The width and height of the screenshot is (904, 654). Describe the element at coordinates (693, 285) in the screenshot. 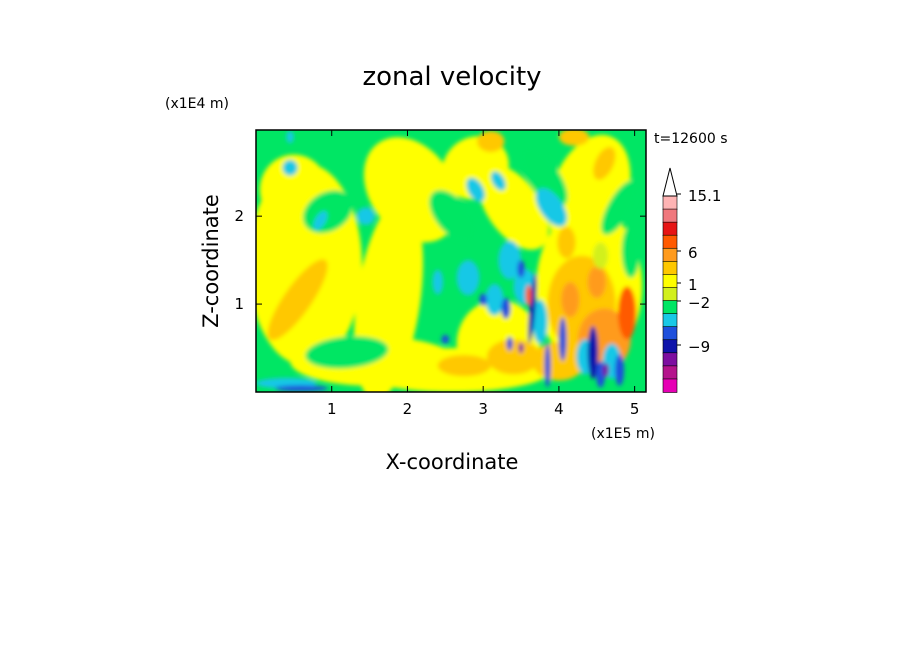

I see `colorbar-label: 1` at that location.